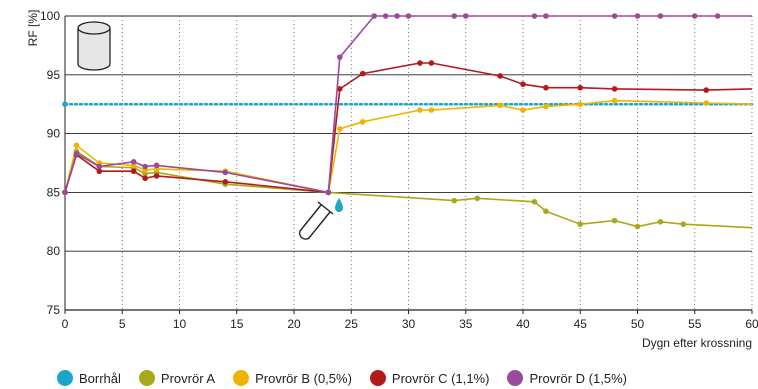 The width and height of the screenshot is (758, 389). I want to click on x-tick-label: 60, so click(751, 324).